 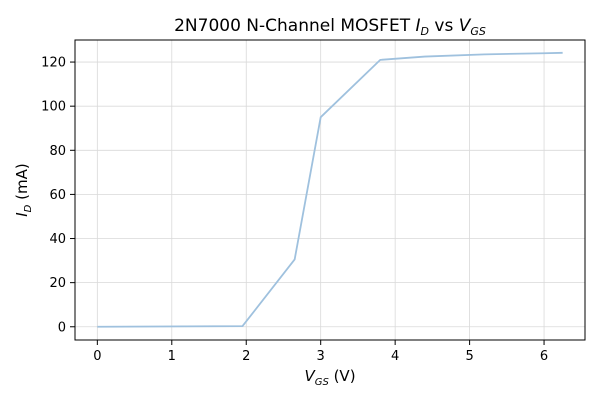 What do you see at coordinates (97, 356) in the screenshot?
I see `x-tick-label: 0` at bounding box center [97, 356].